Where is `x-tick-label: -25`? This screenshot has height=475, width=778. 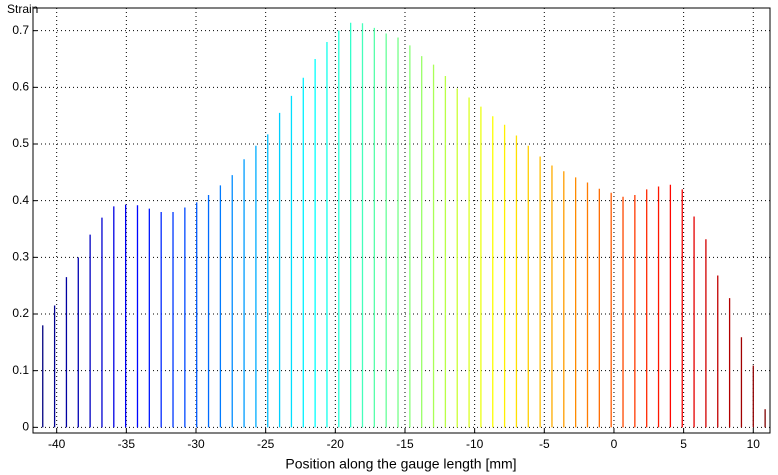
x-tick-label: -25 is located at coordinates (266, 444).